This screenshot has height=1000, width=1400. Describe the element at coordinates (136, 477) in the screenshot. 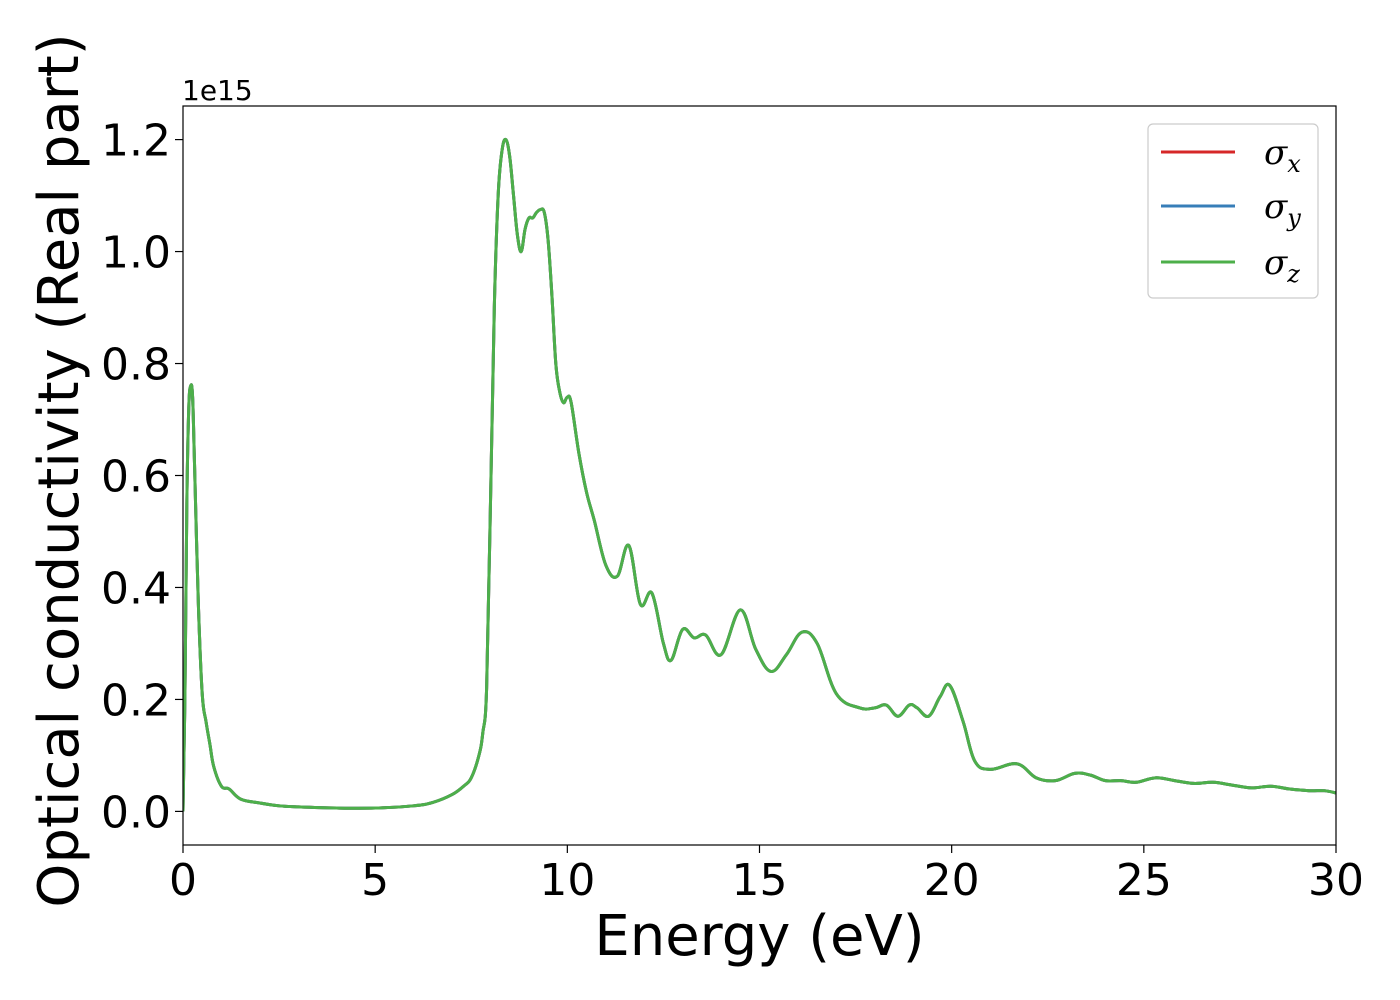

I see `y-tick-label: 0.6` at that location.